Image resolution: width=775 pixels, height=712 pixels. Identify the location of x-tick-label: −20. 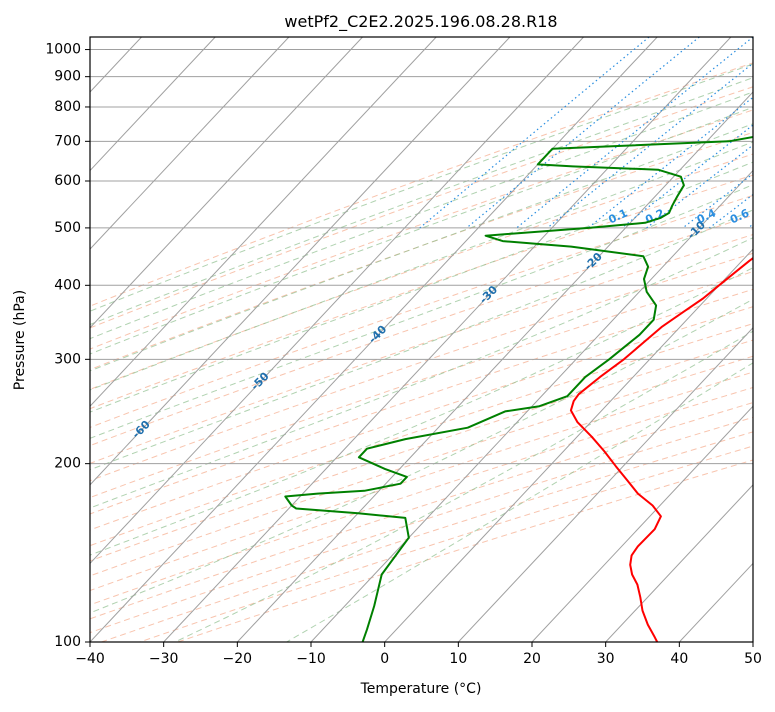
(238, 659).